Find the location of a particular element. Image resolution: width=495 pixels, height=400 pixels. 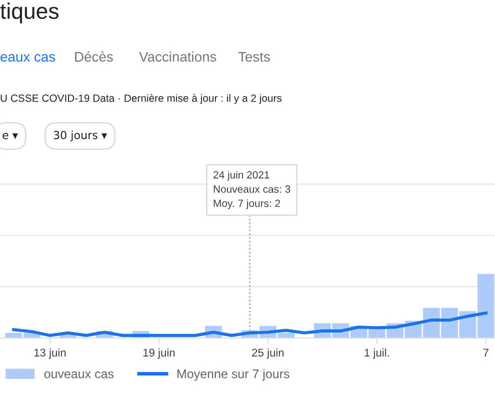

text: 24 juin 2021 Nouveaux cas: 3 Moy. 7 jours: 2 is located at coordinates (252, 190).